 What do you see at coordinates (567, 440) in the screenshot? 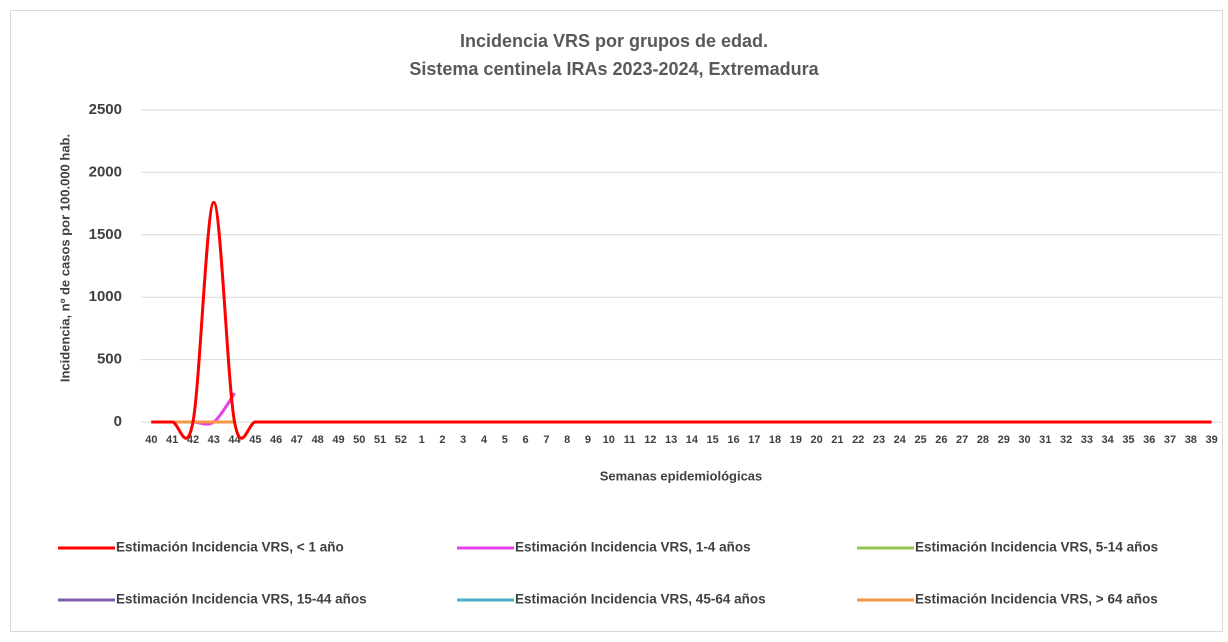
I see `x-tick-label: 8` at bounding box center [567, 440].